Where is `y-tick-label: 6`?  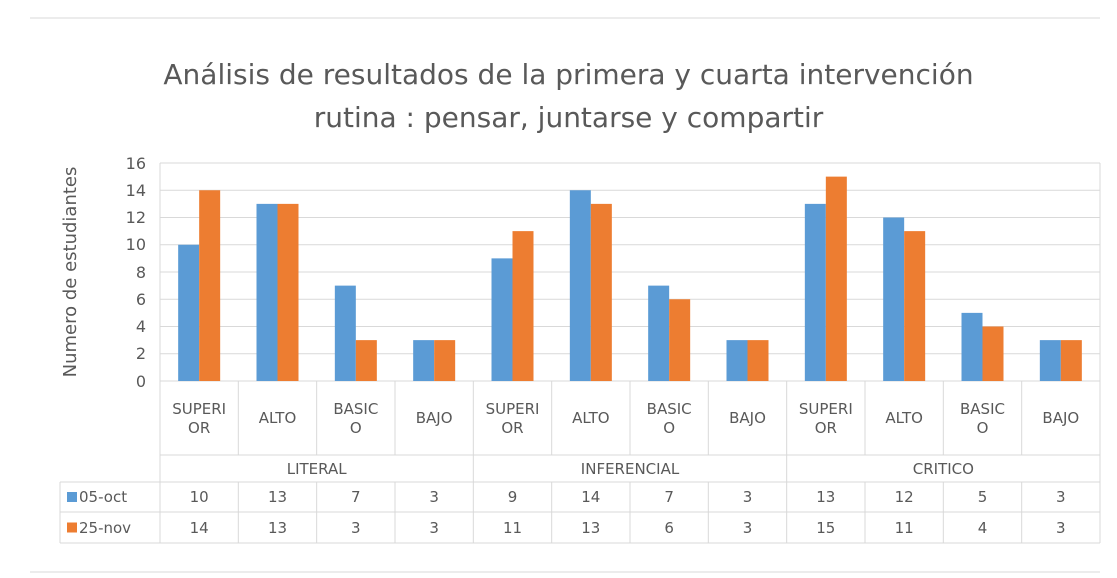
y-tick-label: 6 is located at coordinates (140, 299).